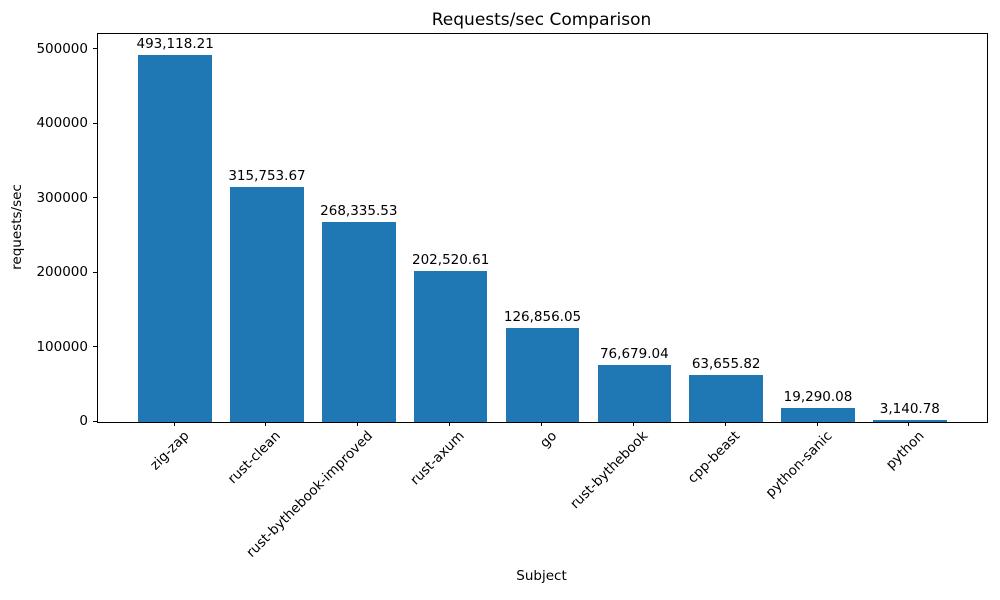 This screenshot has height=600, width=1000. Describe the element at coordinates (541, 20) in the screenshot. I see `chart-title: Requests/sec Comparison` at that location.